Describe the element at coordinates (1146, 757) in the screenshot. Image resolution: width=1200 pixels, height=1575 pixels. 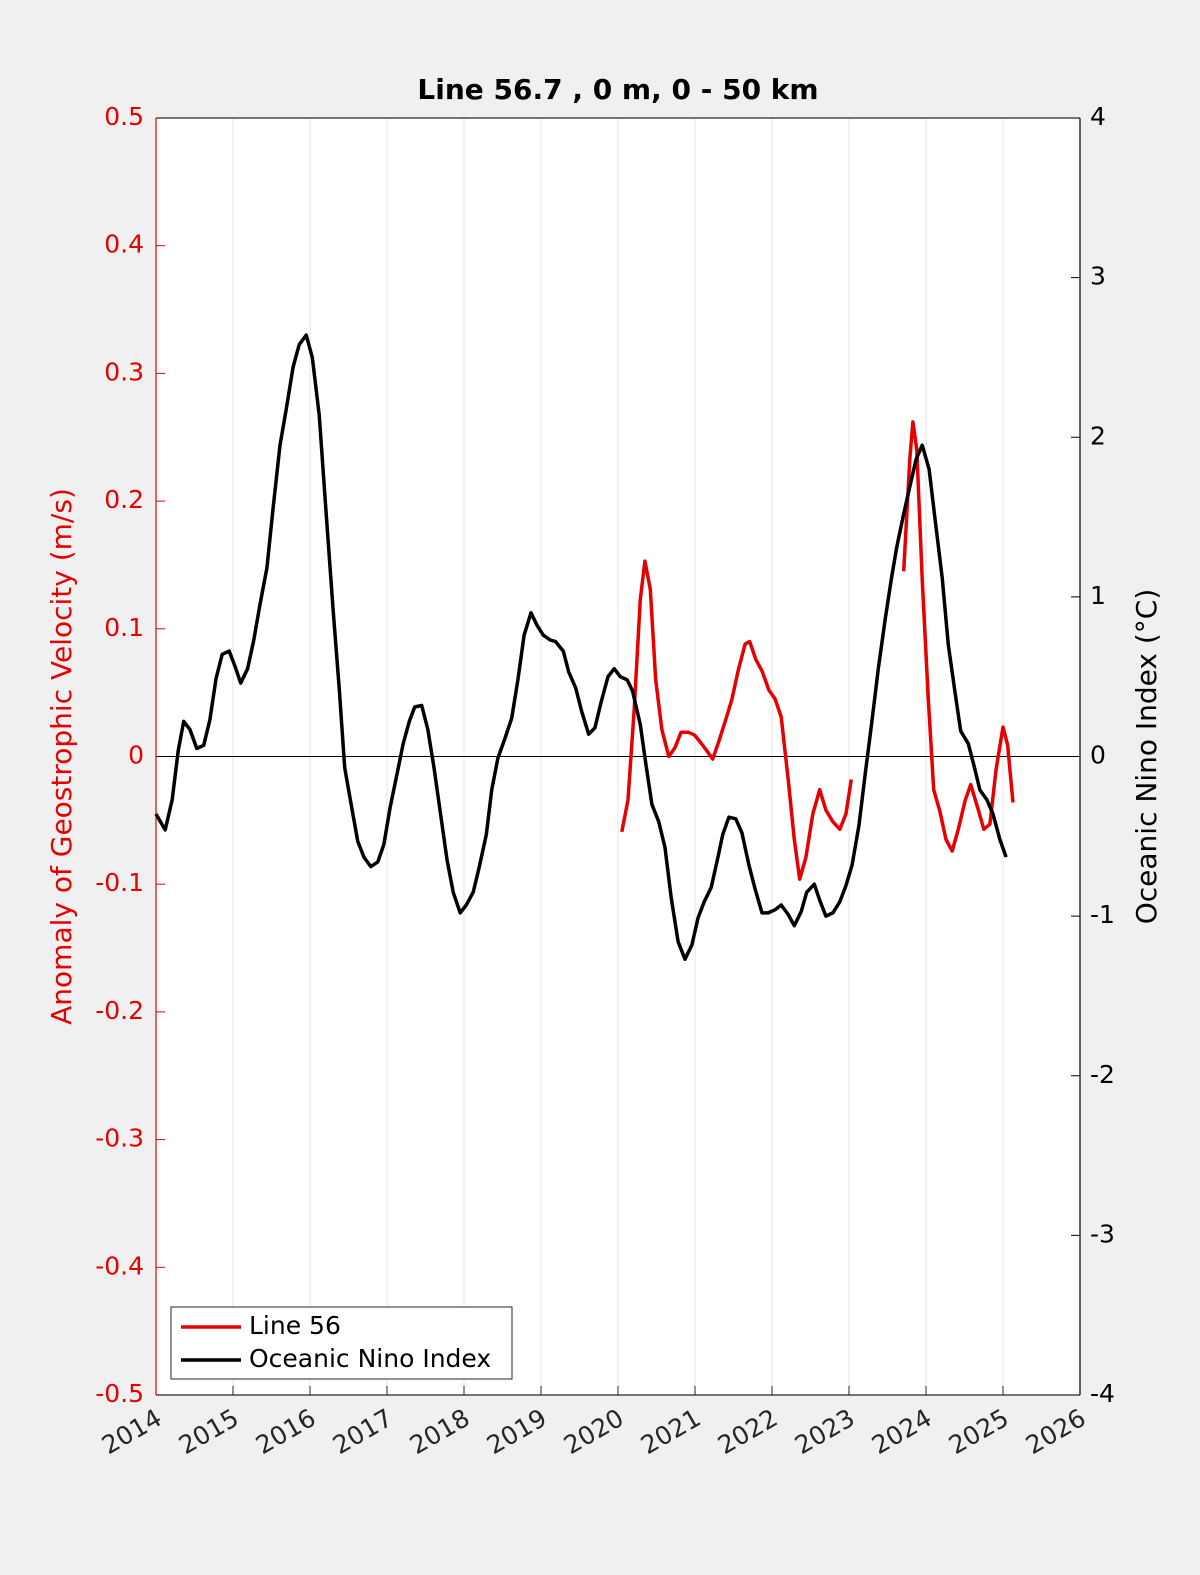
I see `y2-axis-label: Oceanic Nino Index (°C)` at that location.